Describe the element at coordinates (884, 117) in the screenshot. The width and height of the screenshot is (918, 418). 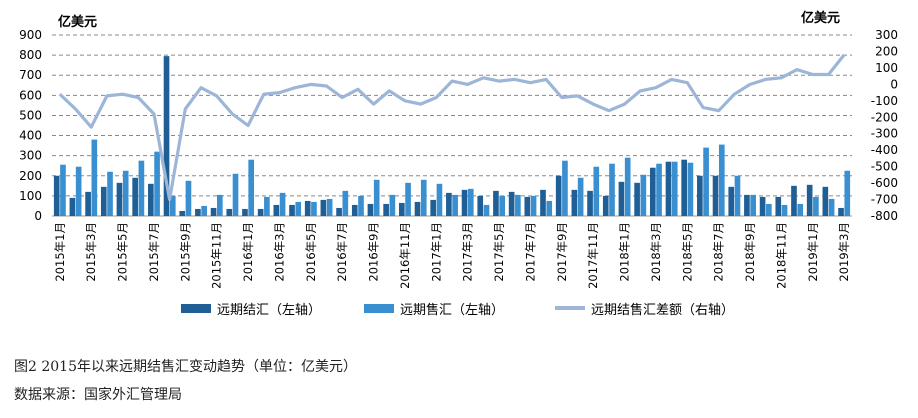
I see `right-tick-label: -200` at that location.